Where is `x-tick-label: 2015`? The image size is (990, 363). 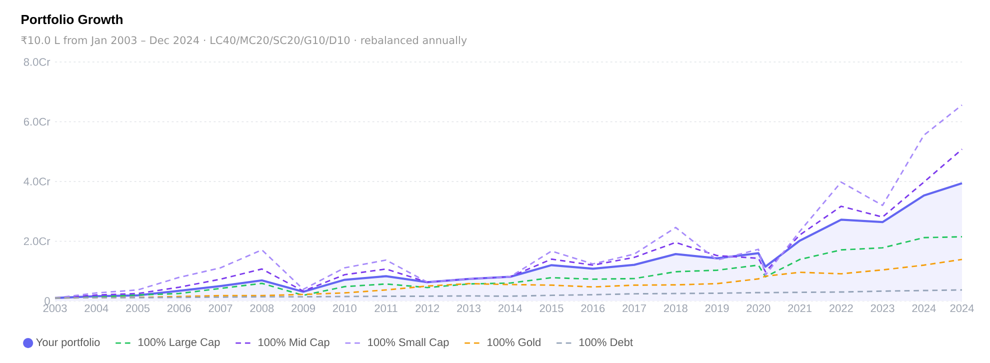
x-tick-label: 2015 is located at coordinates (552, 308).